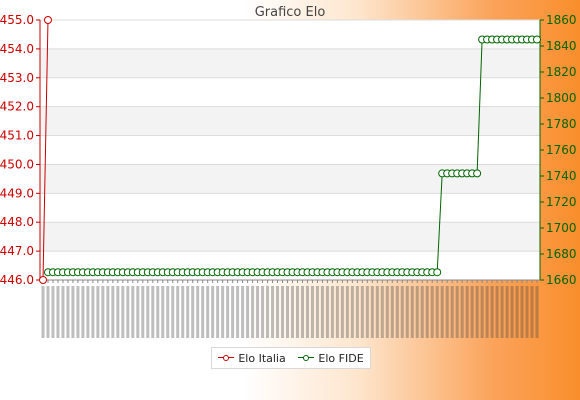  I want to click on left-tick-label: 455.0, so click(17, 20).